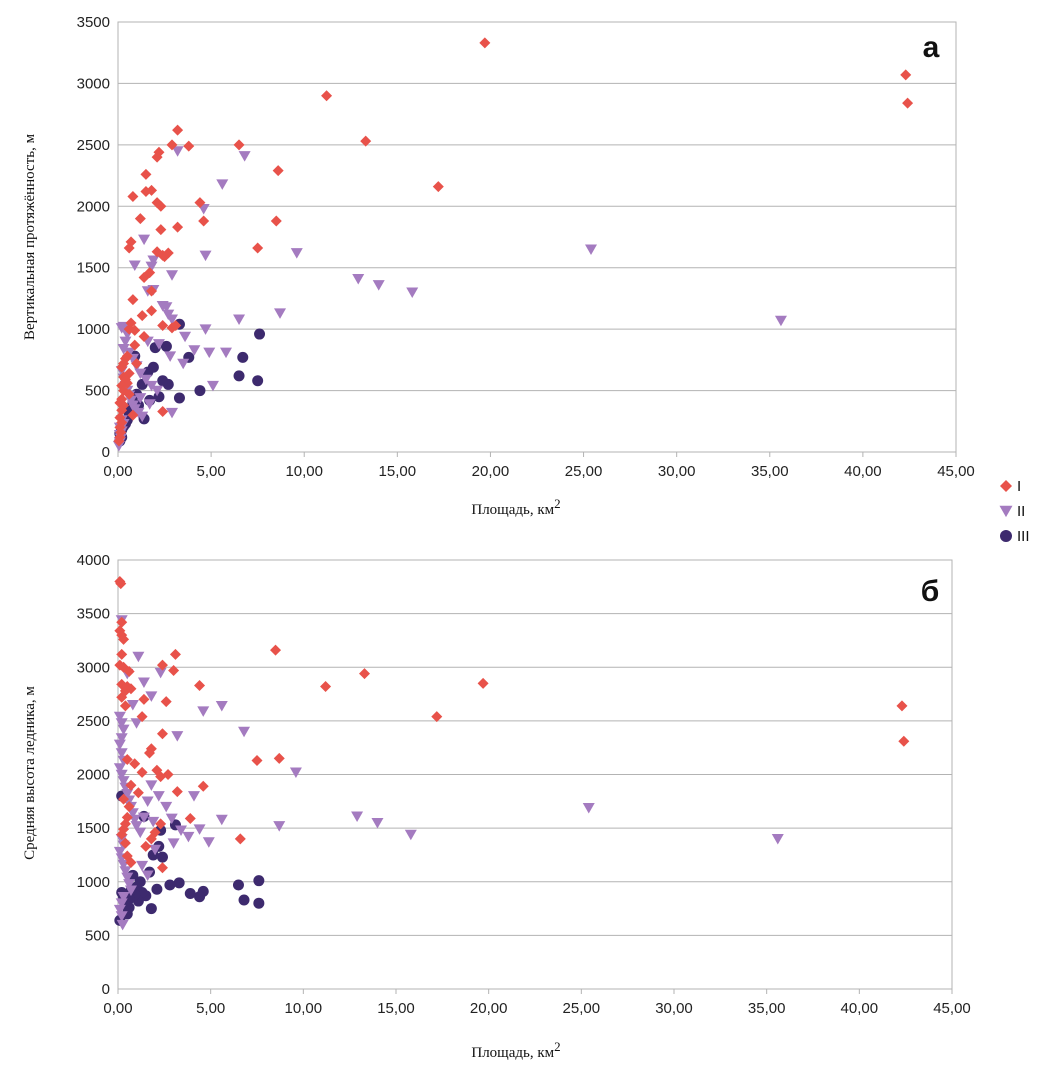  I want to click on y-tick-label-b-1: 500, so click(97, 935).